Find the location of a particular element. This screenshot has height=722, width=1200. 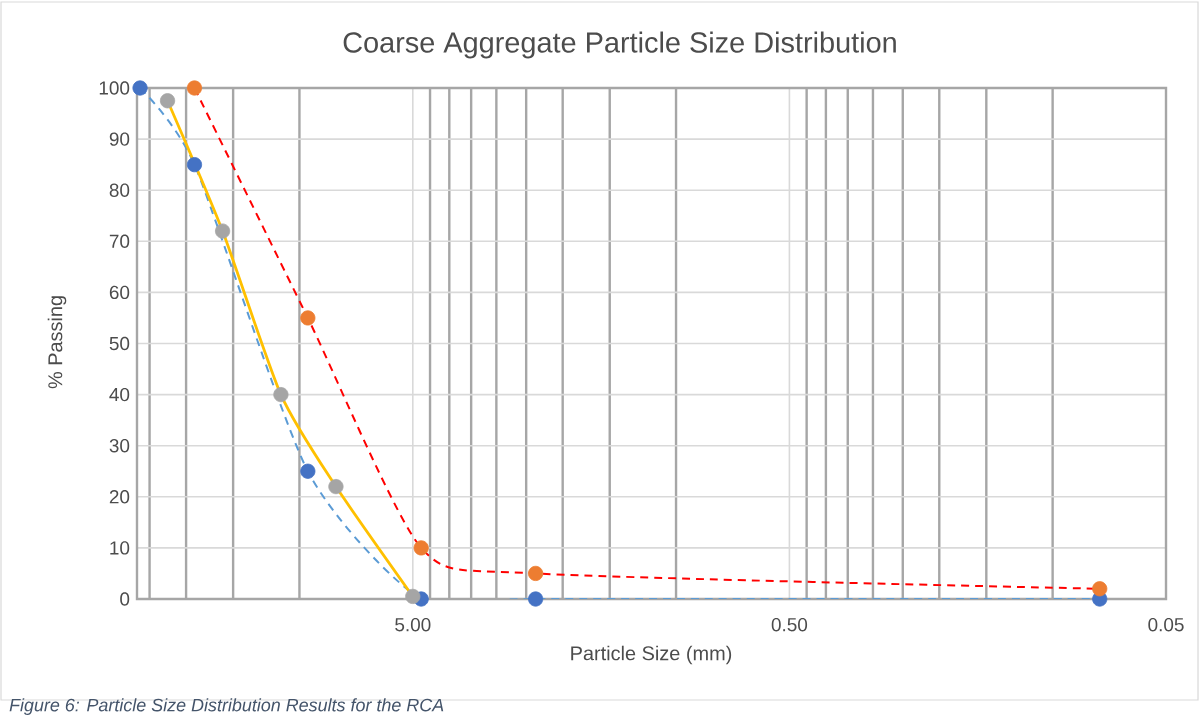

y-tick-label: 70 is located at coordinates (119, 241).